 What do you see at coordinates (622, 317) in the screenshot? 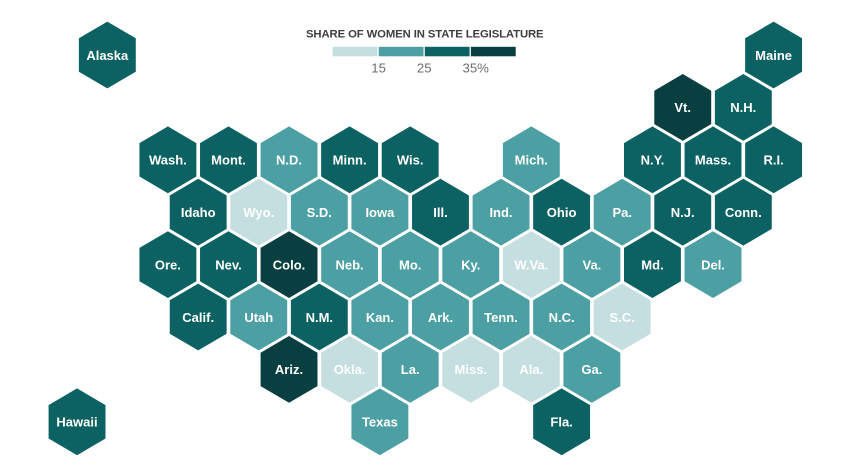
I see `svg-text: S.C.` at bounding box center [622, 317].